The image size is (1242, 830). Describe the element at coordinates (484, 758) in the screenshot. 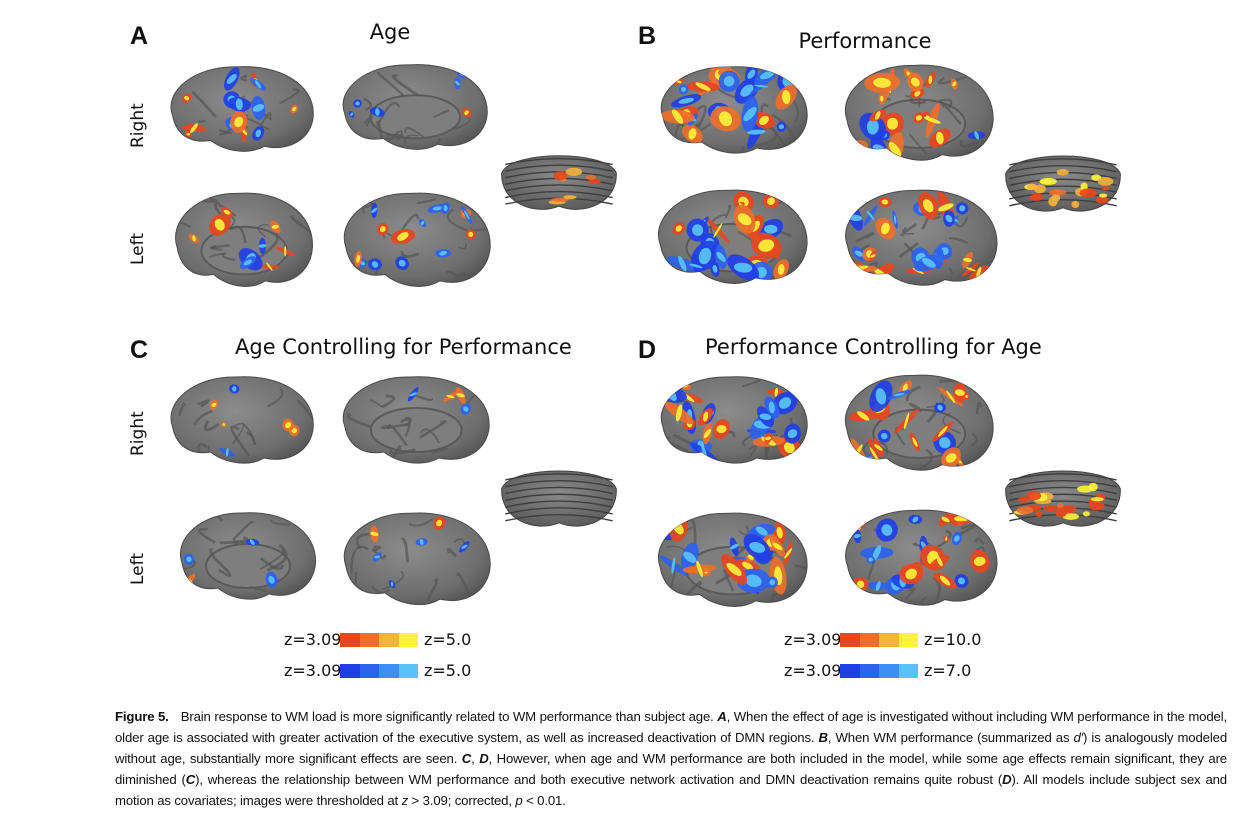

I see `caption-ref-d: D` at that location.